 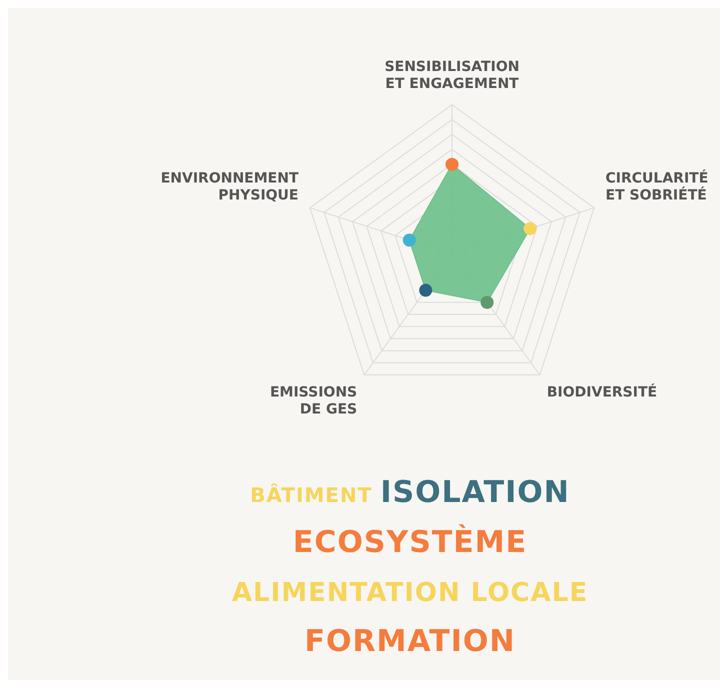 What do you see at coordinates (410, 593) in the screenshot?
I see `text: ALIMENTATION LOCALE` at bounding box center [410, 593].